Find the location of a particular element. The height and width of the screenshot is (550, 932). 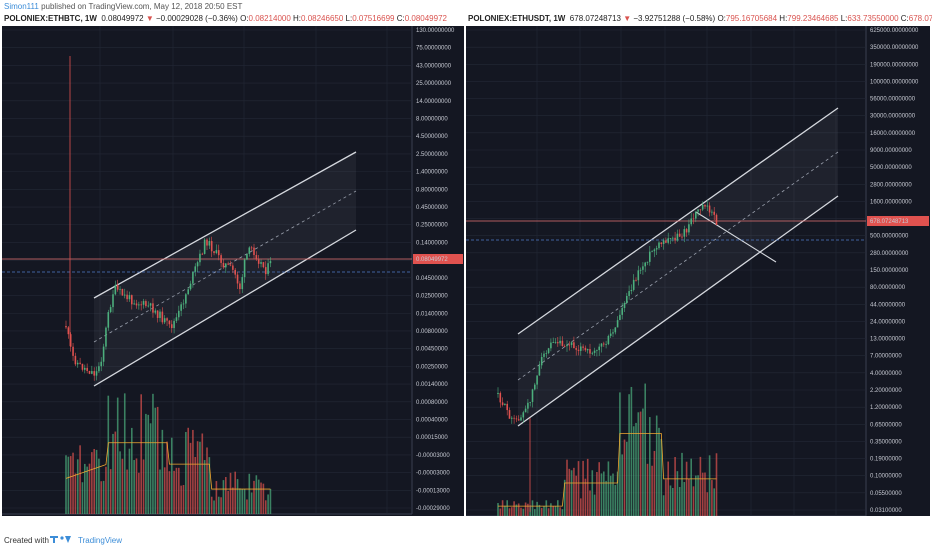

price-tick-label: 0.02500000 is located at coordinates (432, 297).